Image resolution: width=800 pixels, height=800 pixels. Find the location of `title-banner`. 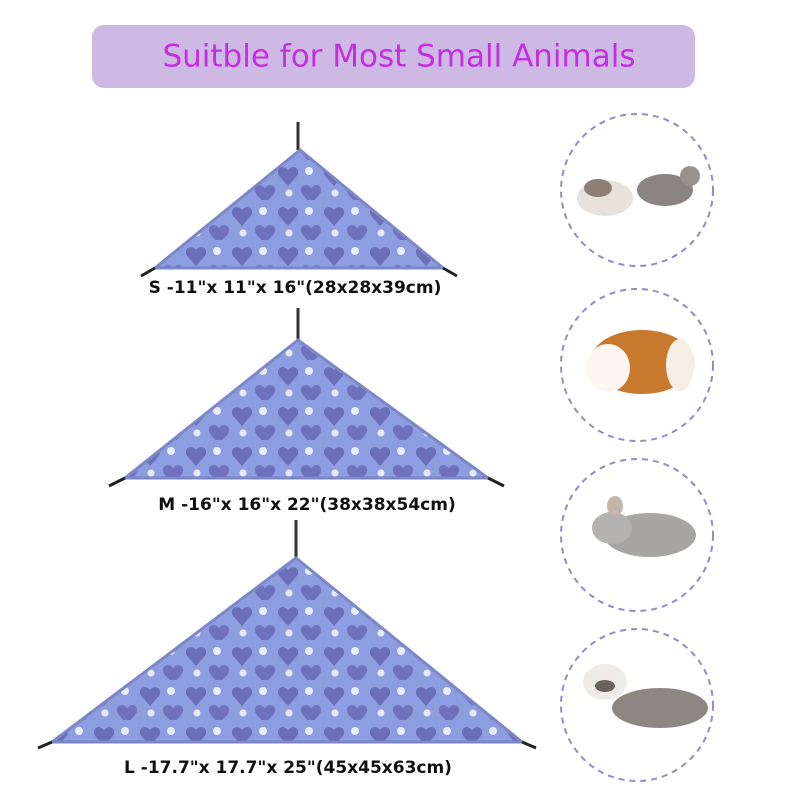

title-banner is located at coordinates (393, 56).